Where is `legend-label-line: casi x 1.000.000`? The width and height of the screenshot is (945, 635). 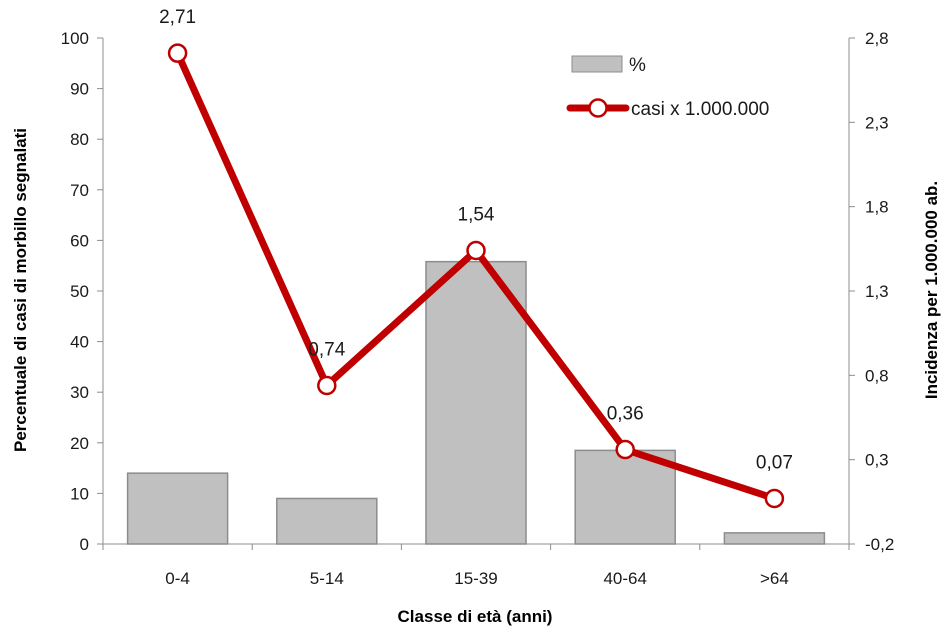 legend-label-line: casi x 1.000.000 is located at coordinates (700, 109).